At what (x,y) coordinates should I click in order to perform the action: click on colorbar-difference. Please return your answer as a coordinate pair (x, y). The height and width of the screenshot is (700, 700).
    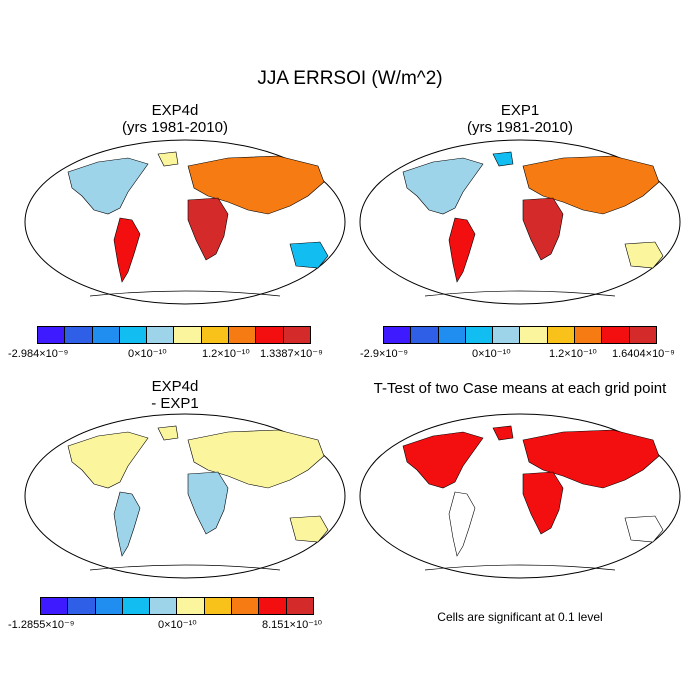
    Looking at the image, I should click on (177, 606).